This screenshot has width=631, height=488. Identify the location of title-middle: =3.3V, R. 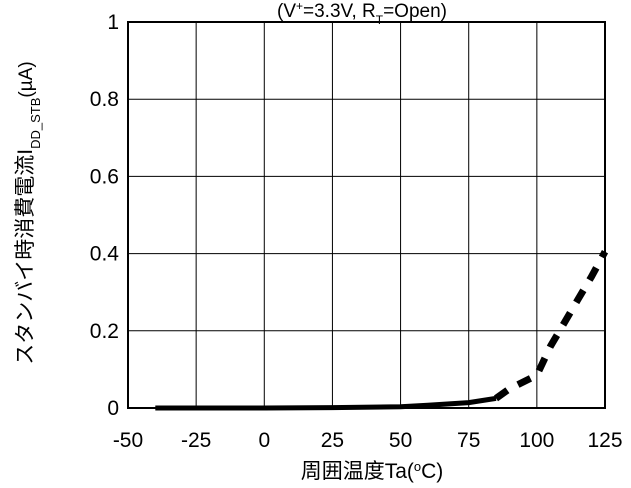
(339, 11).